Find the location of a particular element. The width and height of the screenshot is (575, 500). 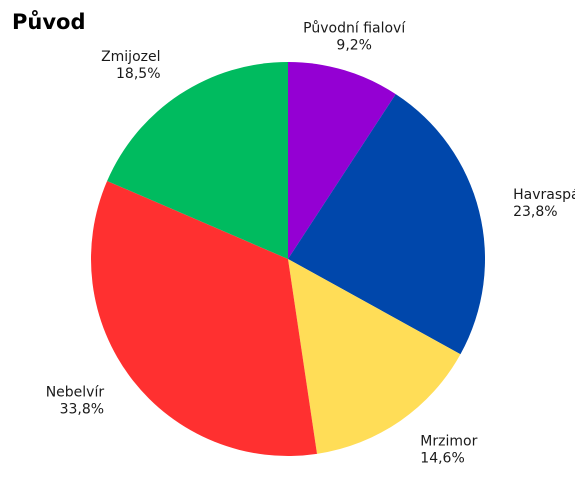

slice-value-nebelvir: 33,8% is located at coordinates (82, 409).